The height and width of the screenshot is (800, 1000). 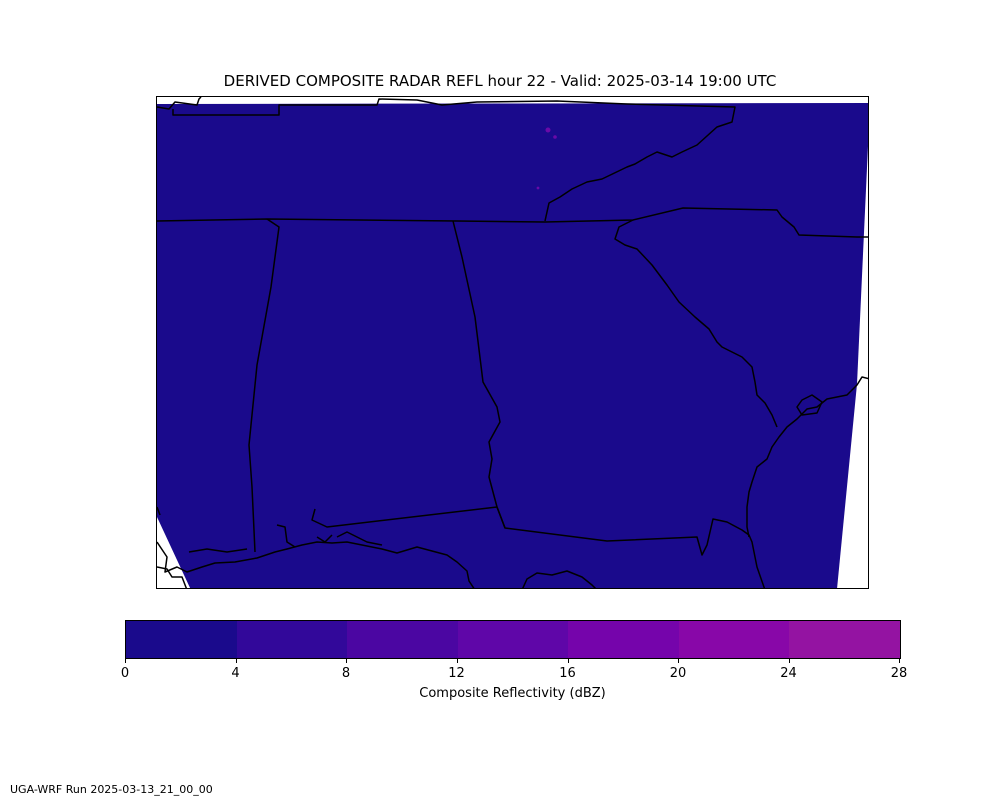 I want to click on colorbar-tick-label: 16, so click(x=567, y=673).